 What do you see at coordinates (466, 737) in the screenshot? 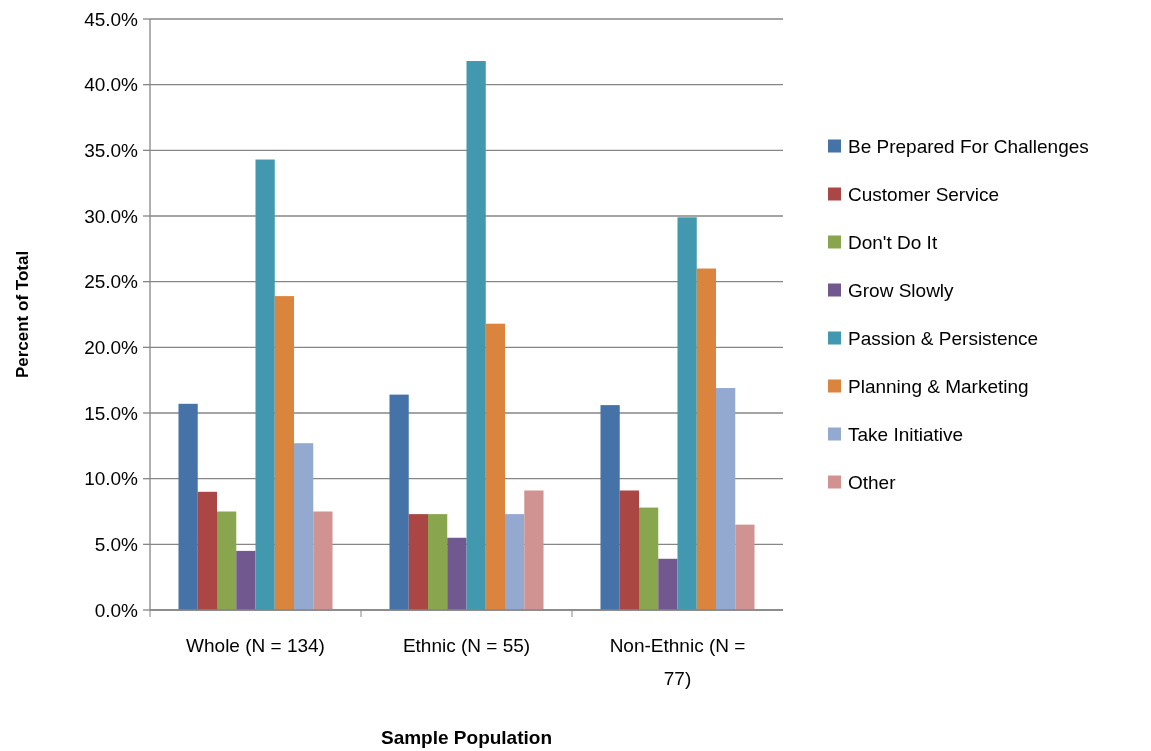
I see `x-axis-title: Sample Population` at bounding box center [466, 737].